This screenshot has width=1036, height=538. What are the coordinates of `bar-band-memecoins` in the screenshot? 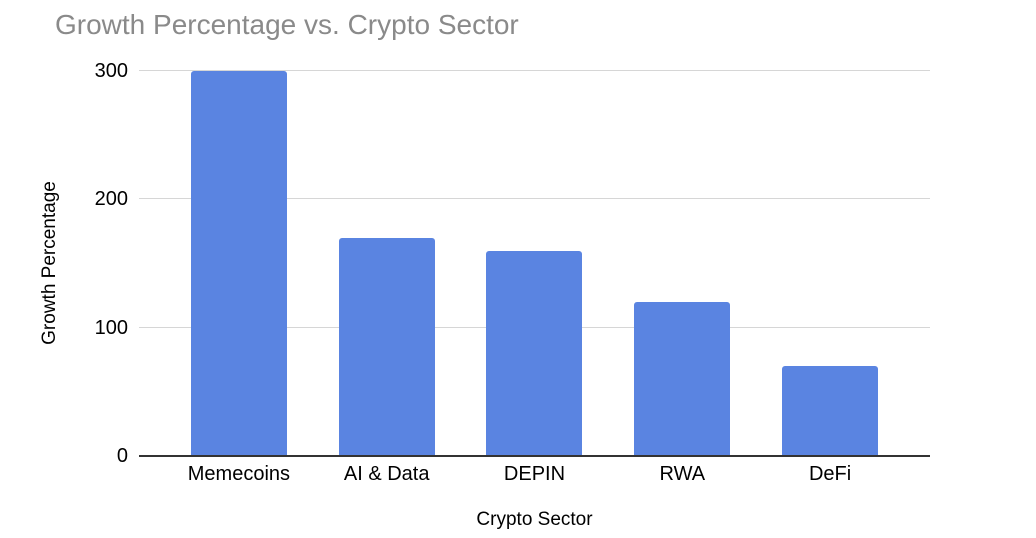 It's located at (239, 263).